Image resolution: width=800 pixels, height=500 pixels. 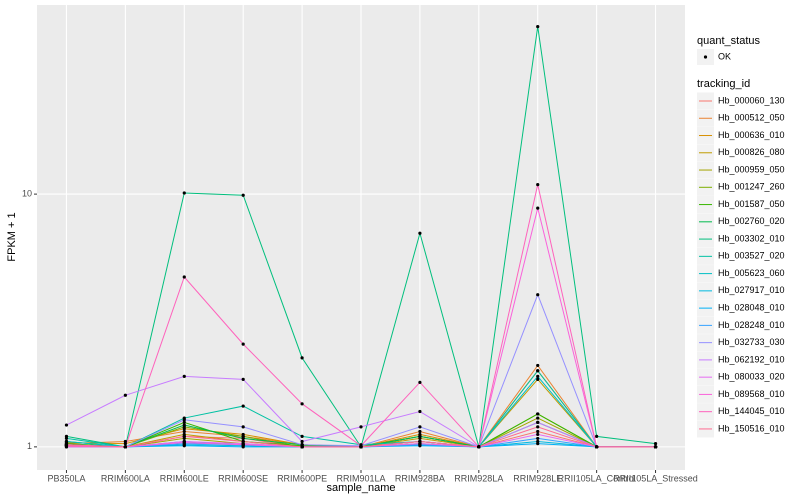 I want to click on legend-label: Hb_002760_020, so click(x=751, y=221).